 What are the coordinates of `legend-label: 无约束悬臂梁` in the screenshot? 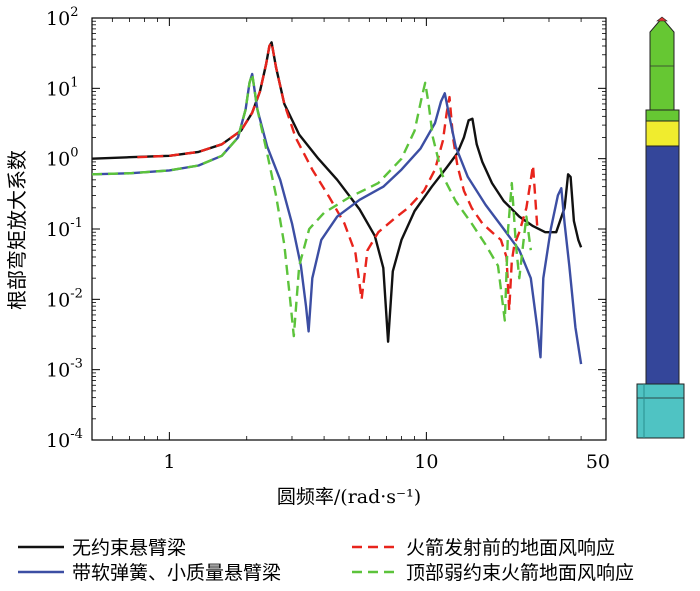 It's located at (129, 548).